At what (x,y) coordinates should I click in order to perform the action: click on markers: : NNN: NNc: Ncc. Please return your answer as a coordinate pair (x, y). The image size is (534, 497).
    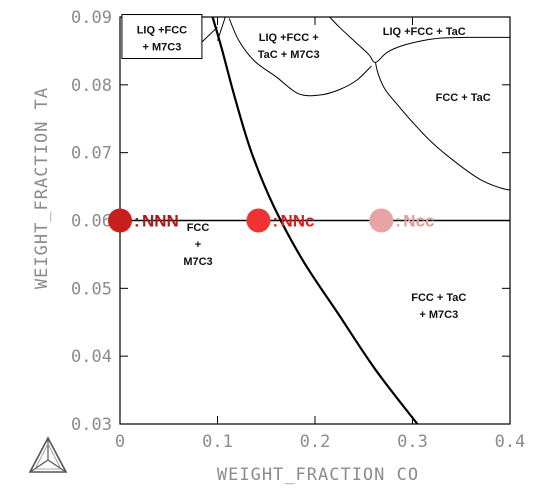
    Looking at the image, I should click on (271, 220).